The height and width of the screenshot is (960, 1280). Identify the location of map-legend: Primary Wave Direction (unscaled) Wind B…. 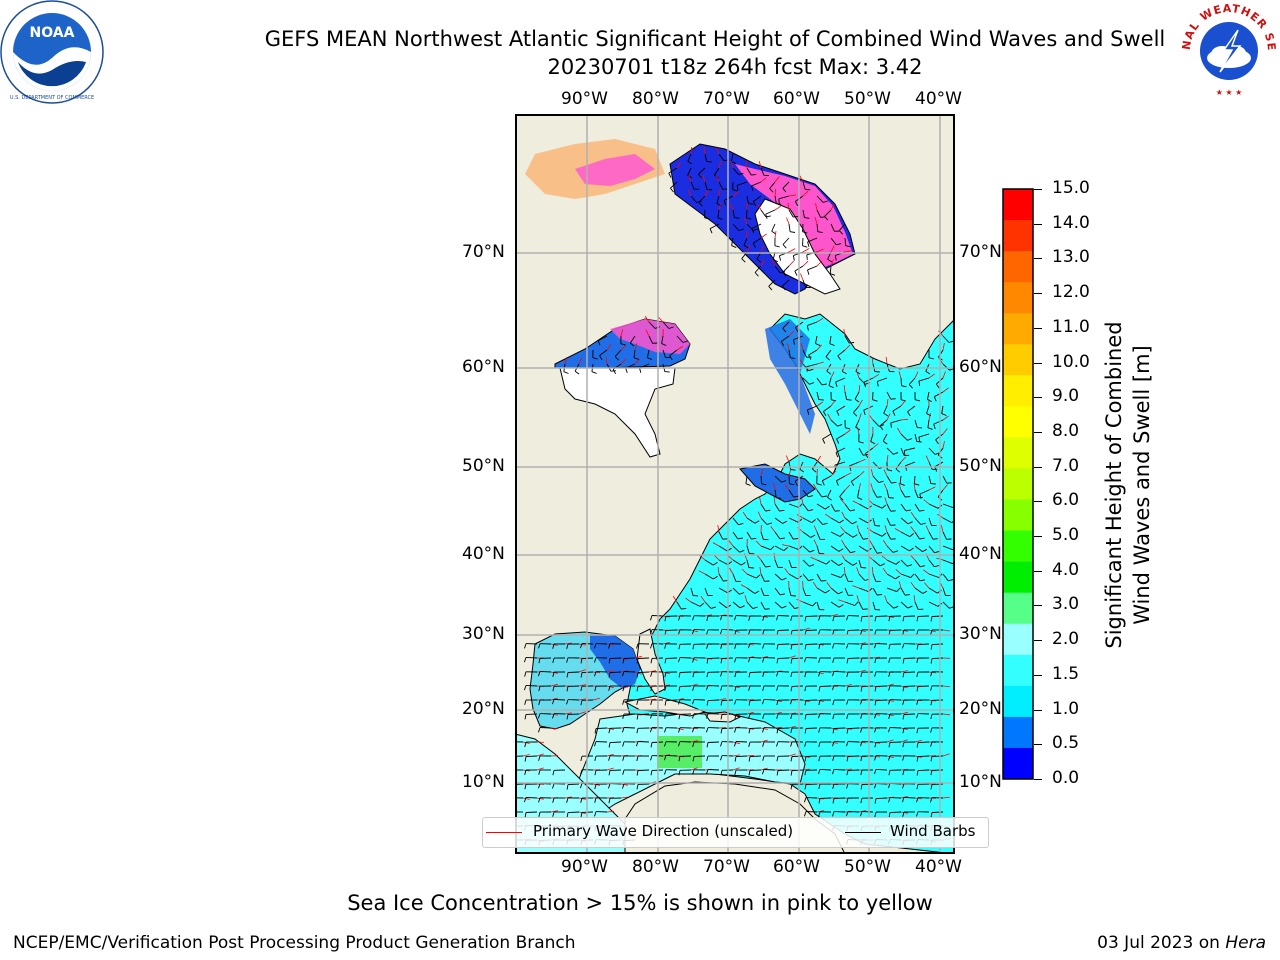
(735, 832).